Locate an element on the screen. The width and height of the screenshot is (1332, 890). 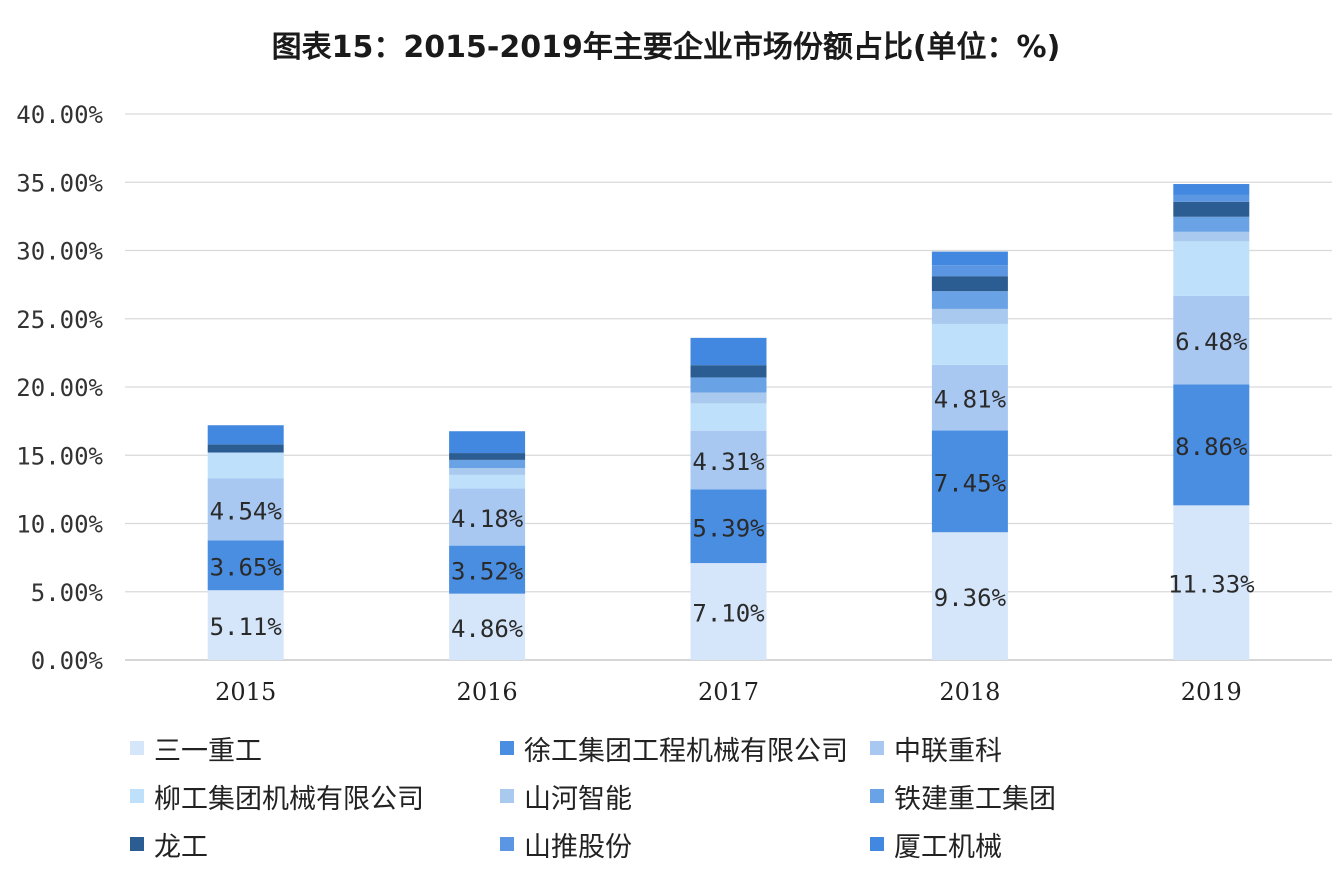
legend-label: 柳工集团机械有限公司 is located at coordinates (289, 799).